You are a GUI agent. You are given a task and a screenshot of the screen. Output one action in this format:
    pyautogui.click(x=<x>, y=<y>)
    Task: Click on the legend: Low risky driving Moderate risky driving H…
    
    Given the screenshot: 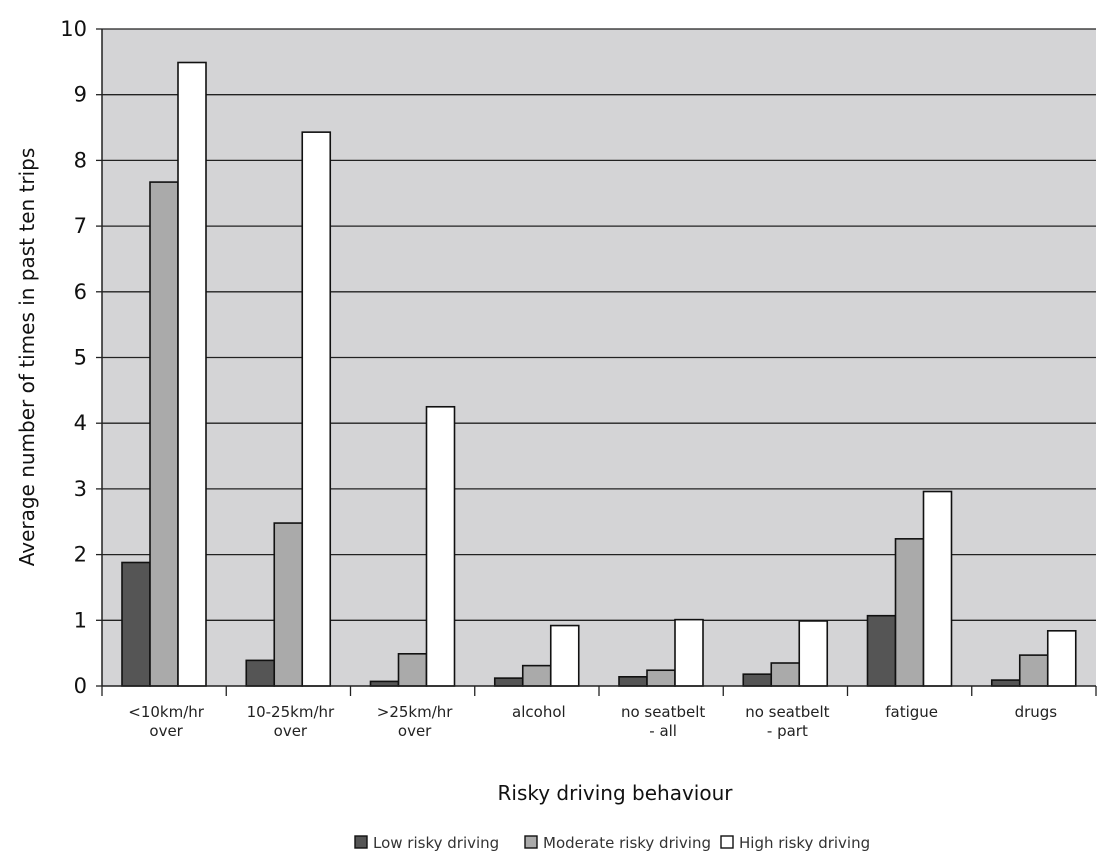 What is the action you would take?
    pyautogui.click(x=612, y=843)
    